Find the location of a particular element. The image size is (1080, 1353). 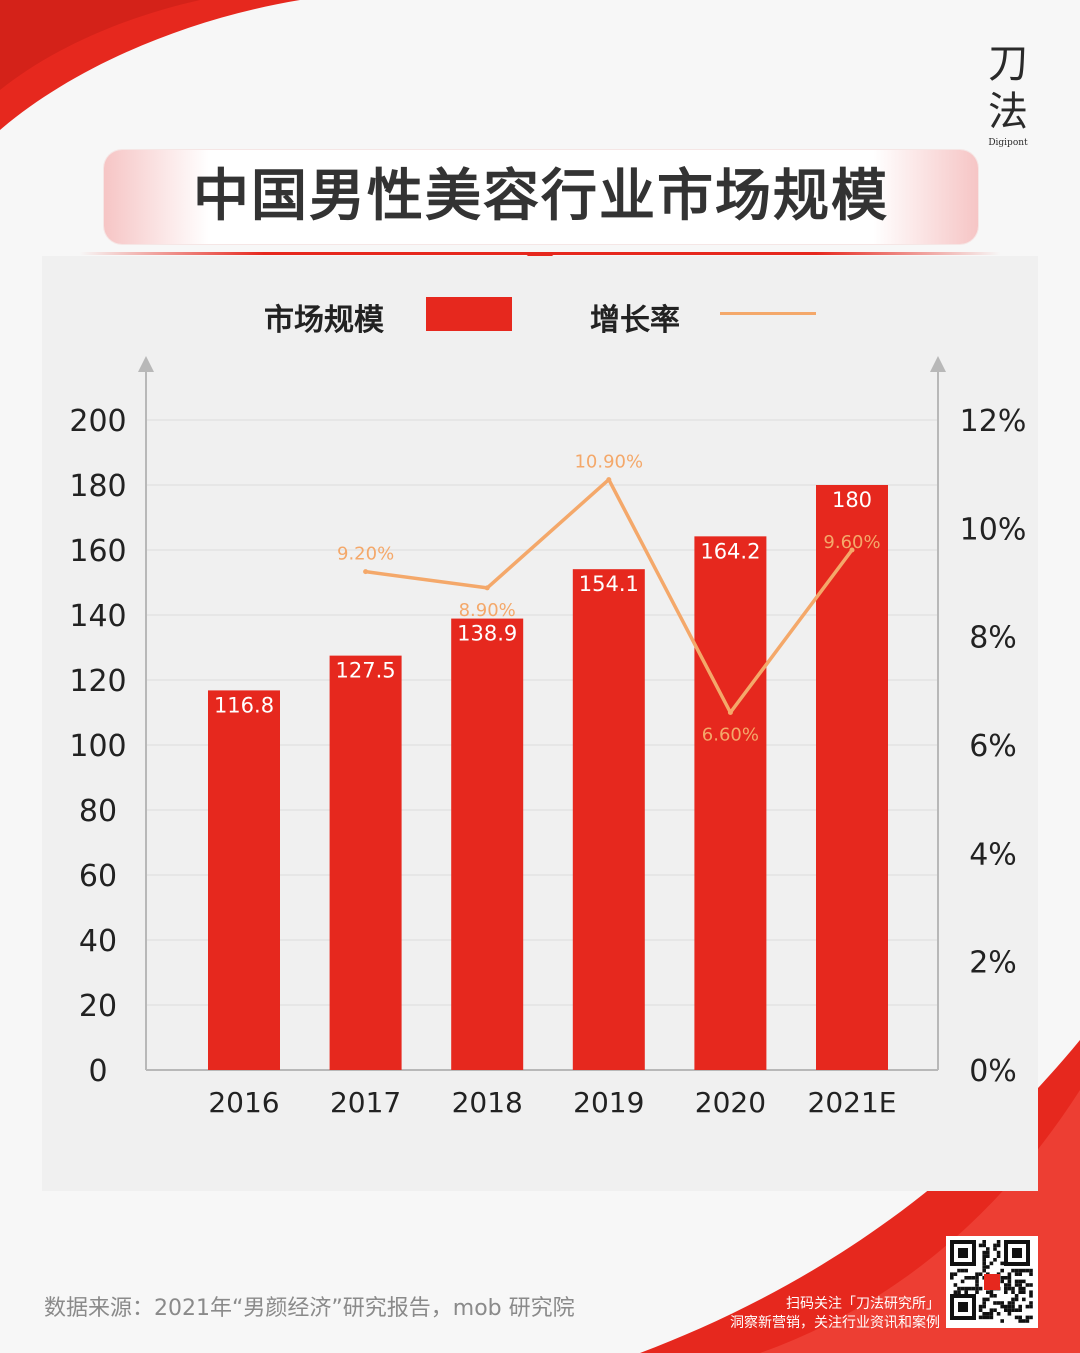

bar-data-label: 127.5 is located at coordinates (366, 671).